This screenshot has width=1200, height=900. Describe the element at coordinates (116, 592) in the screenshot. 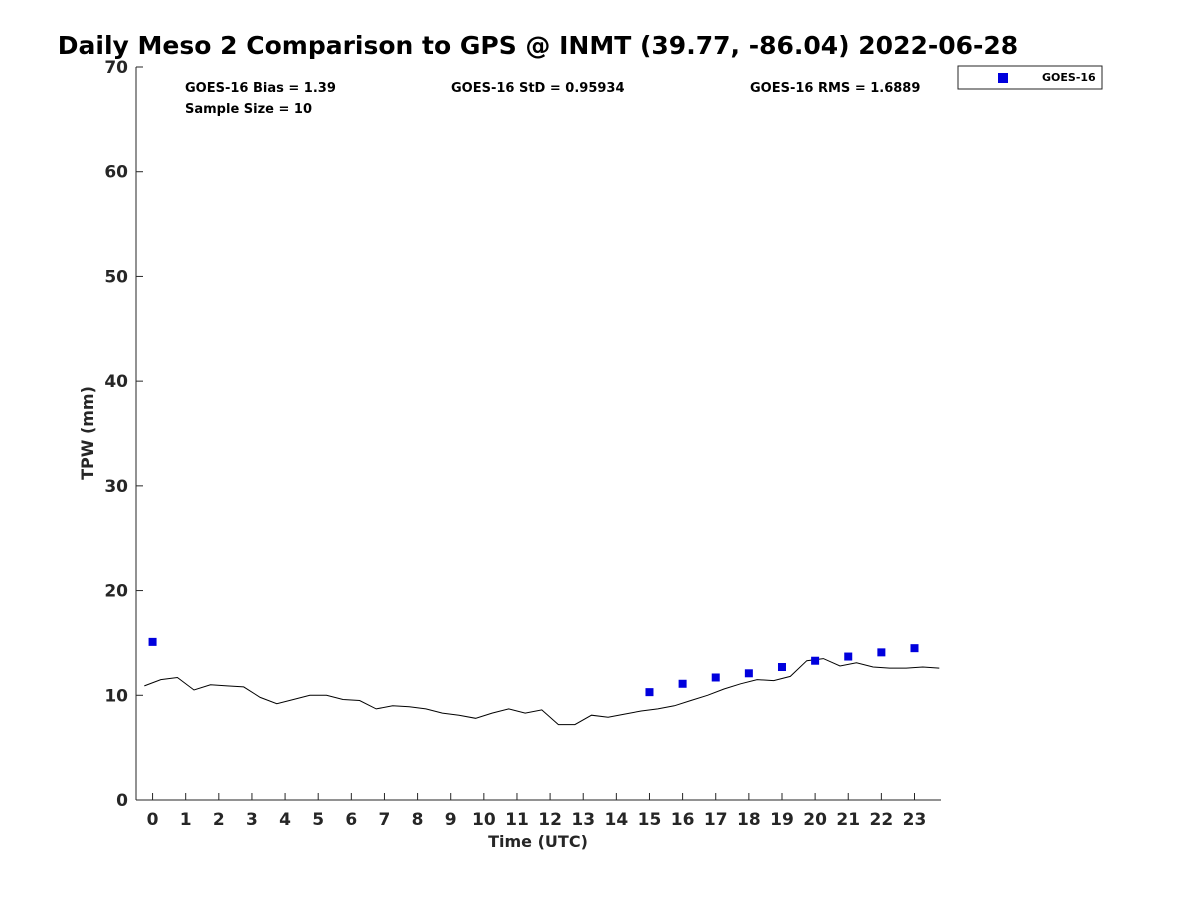

I see `y-tick-label: 20` at that location.